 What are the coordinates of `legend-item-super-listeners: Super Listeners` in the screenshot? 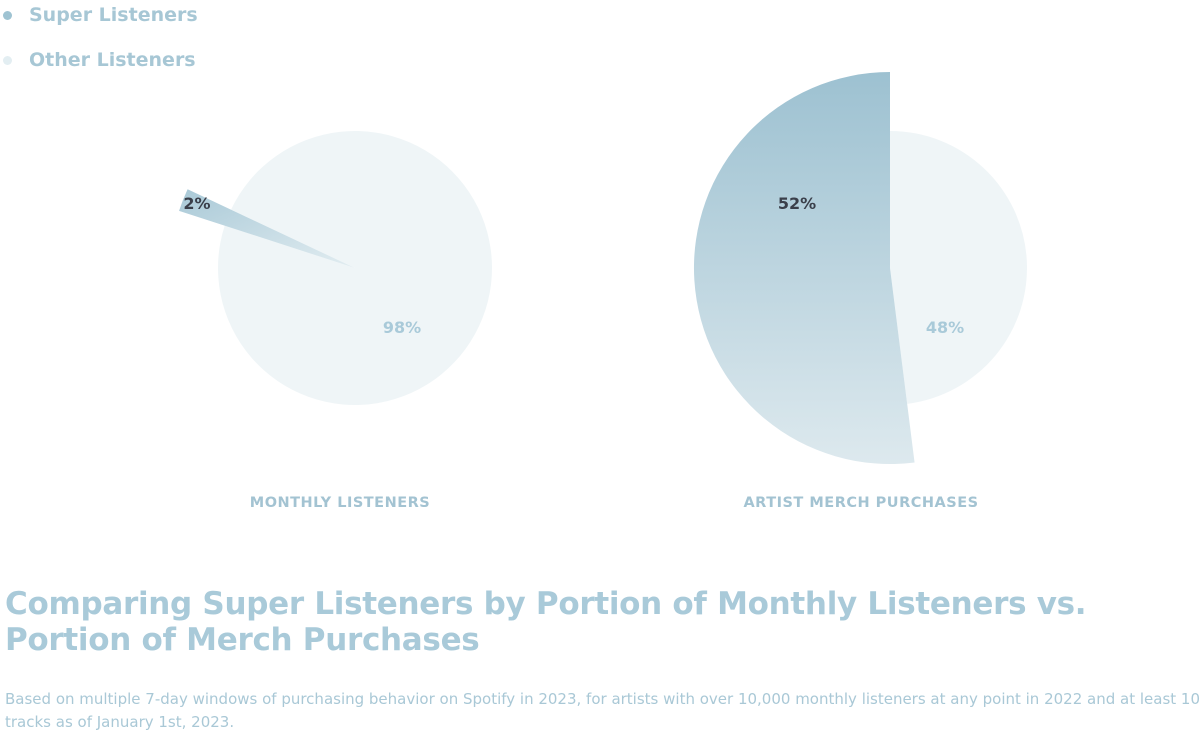 It's located at (99, 15).